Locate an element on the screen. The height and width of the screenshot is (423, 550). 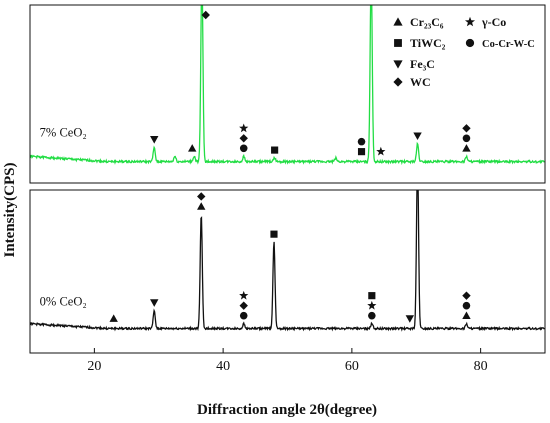
x-tick-label: 60 is located at coordinates (352, 366).